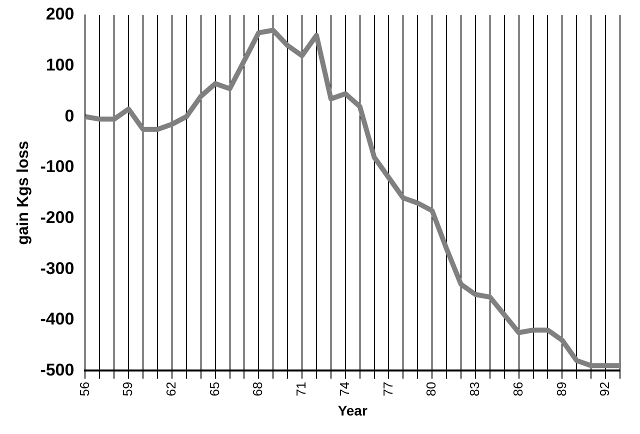 This screenshot has height=434, width=640. What do you see at coordinates (84, 389) in the screenshot?
I see `x-tick-label: 56` at bounding box center [84, 389].